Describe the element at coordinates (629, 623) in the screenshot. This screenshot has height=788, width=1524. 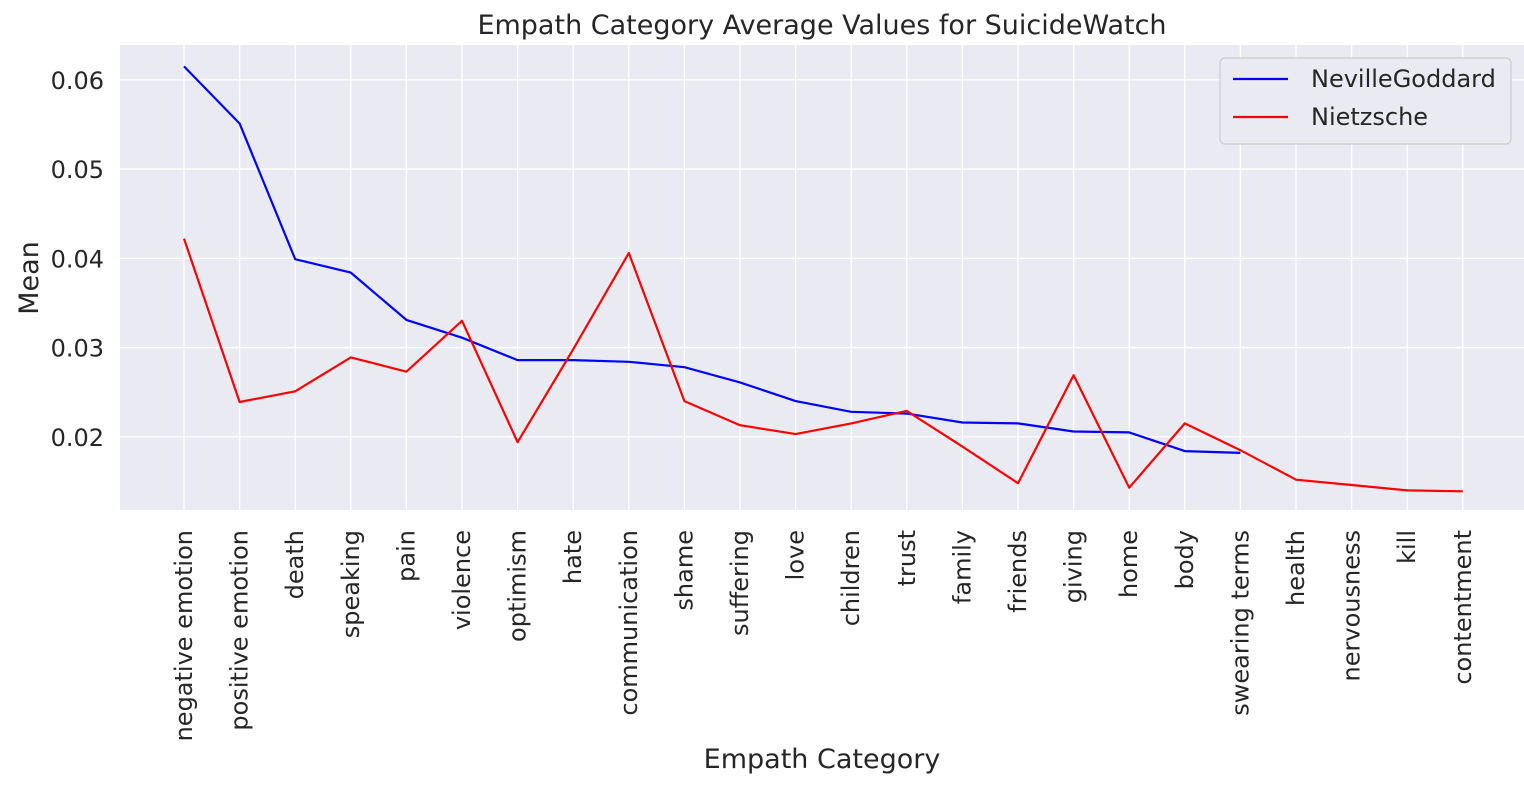
I see `x-tick-label: communication` at that location.